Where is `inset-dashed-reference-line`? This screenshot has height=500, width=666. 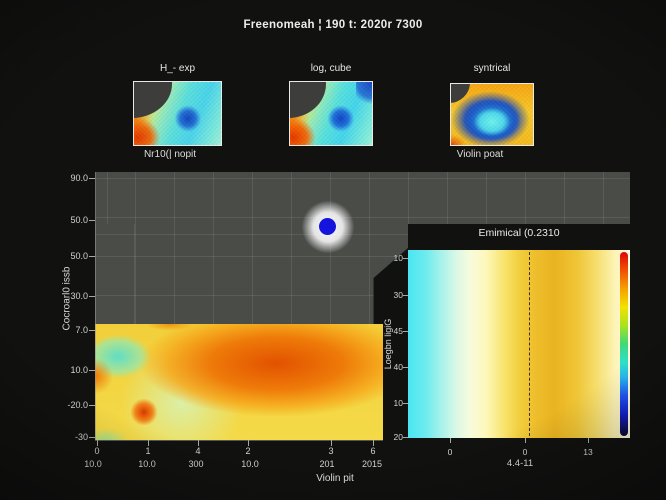
inset-dashed-reference-line is located at coordinates (529, 344).